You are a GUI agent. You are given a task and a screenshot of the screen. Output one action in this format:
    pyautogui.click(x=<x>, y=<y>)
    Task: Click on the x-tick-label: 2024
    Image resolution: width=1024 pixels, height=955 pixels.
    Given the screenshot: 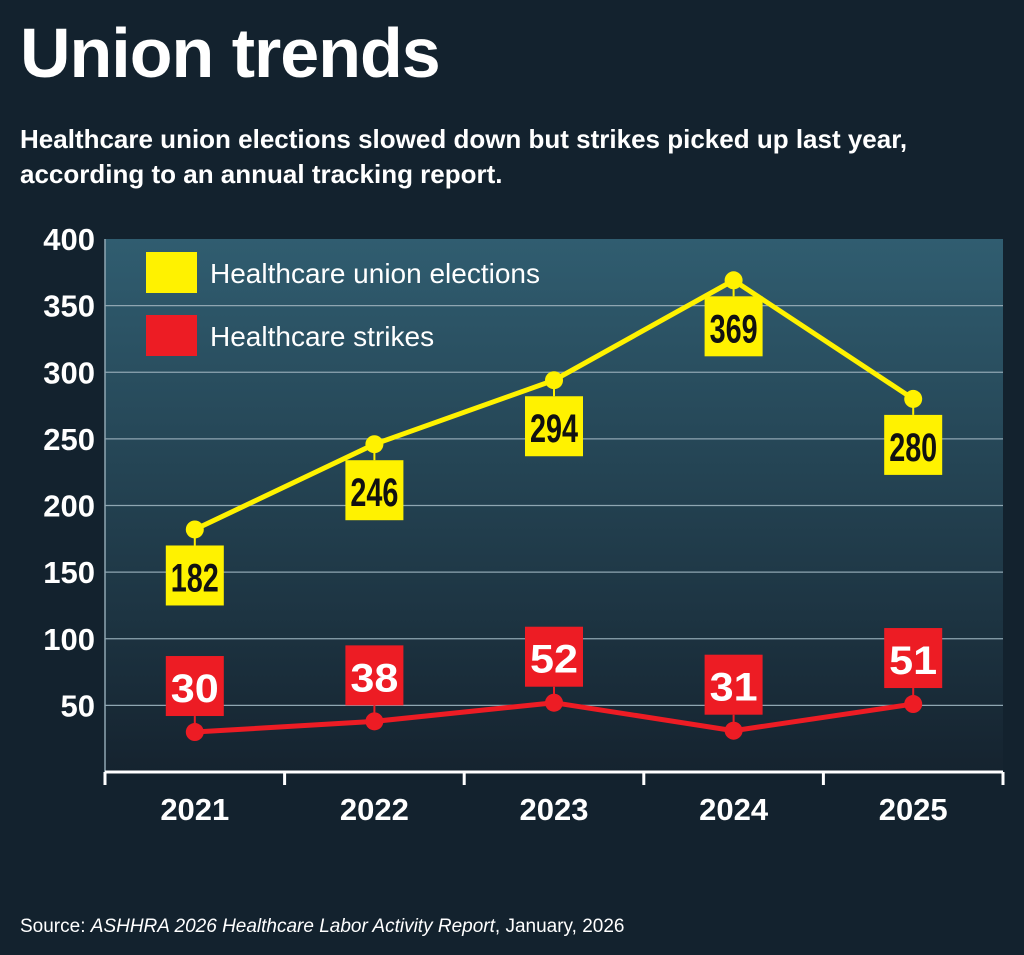 What is the action you would take?
    pyautogui.click(x=734, y=809)
    